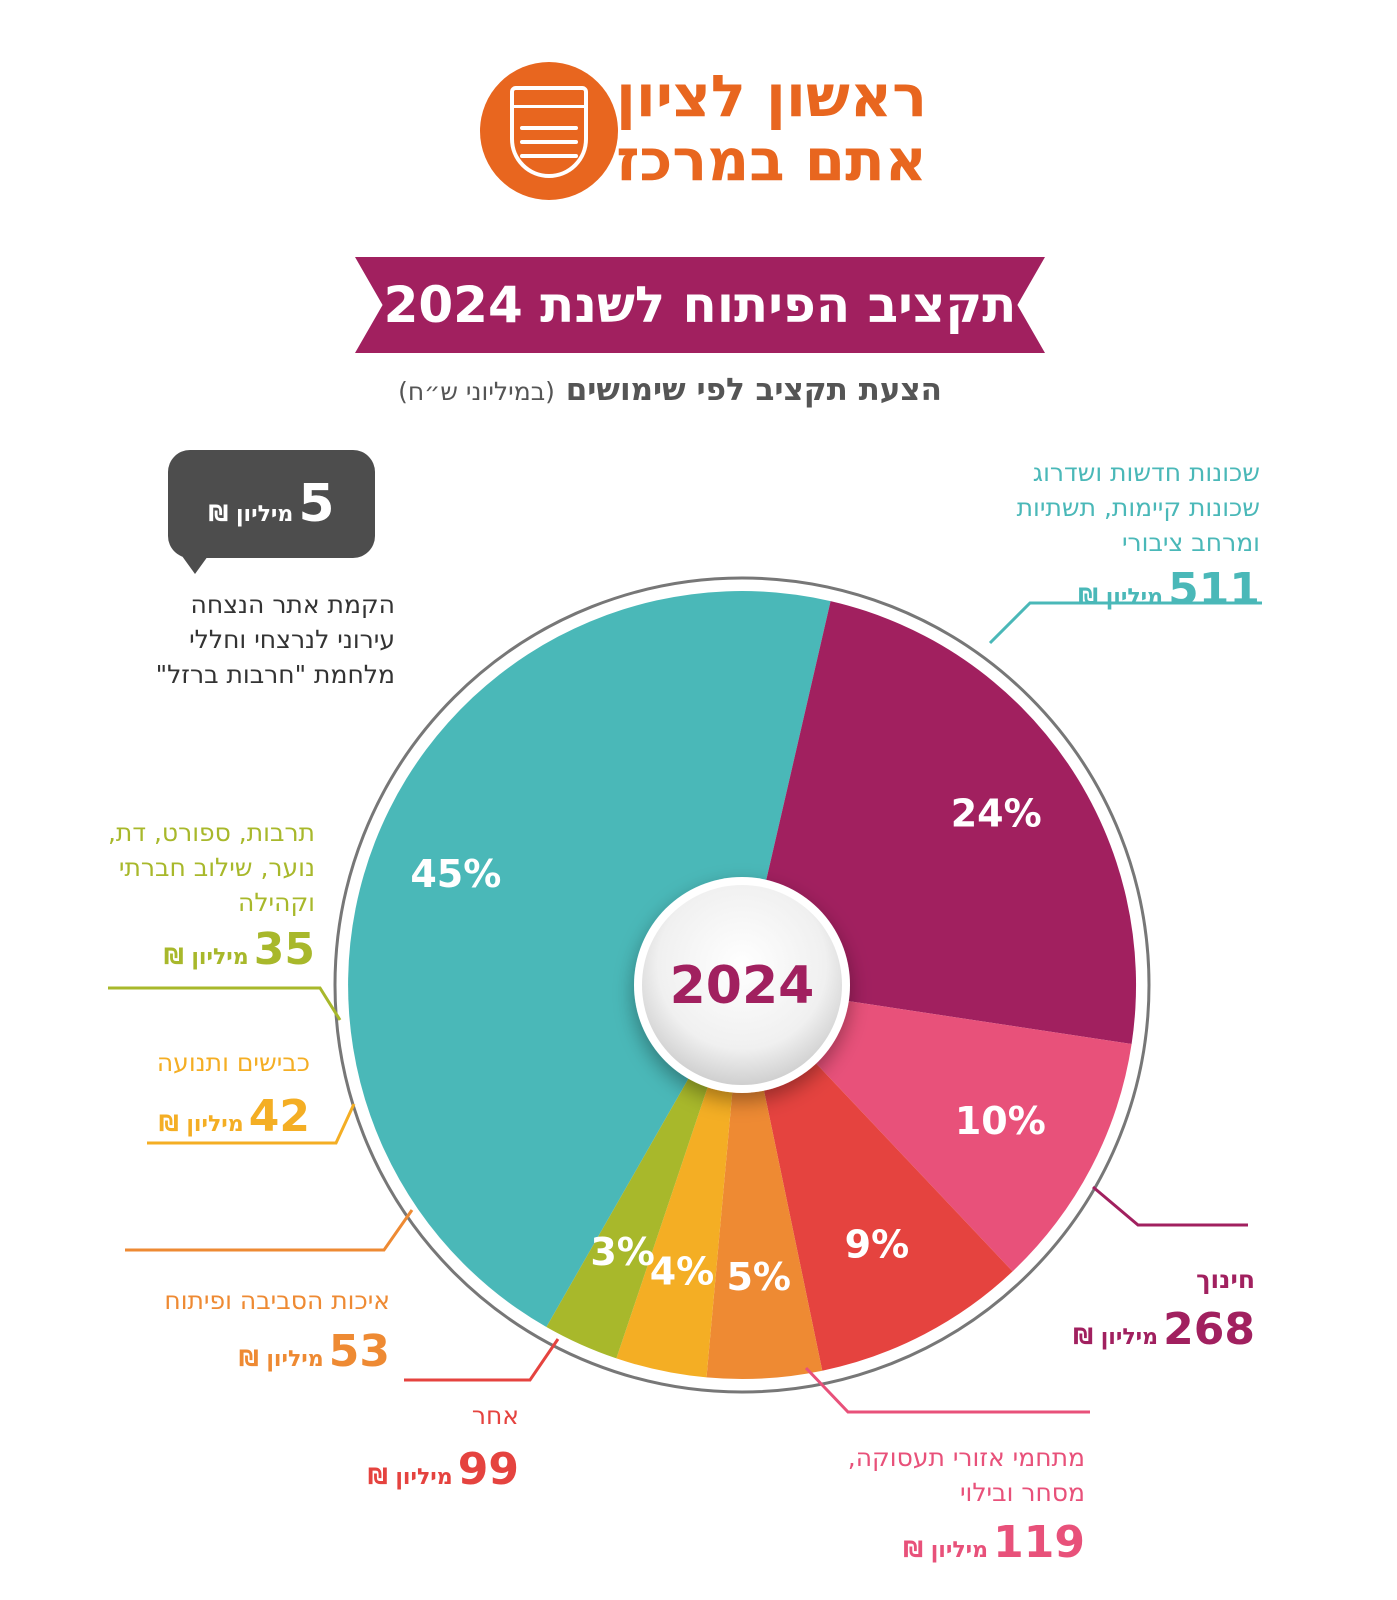 Image resolution: width=1397 pixels, height=1600 pixels. I want to click on label-environment: איכות הסביבה ופיתוח, so click(277, 1300).